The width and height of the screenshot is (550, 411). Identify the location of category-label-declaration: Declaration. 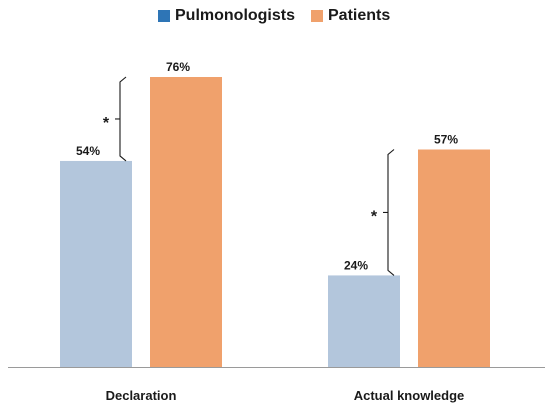
(141, 395).